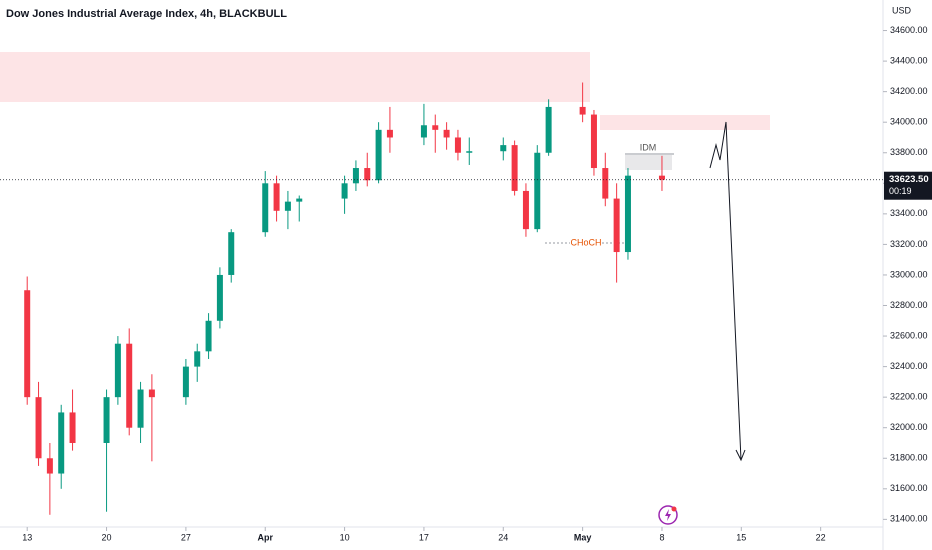 This screenshot has width=932, height=550. What do you see at coordinates (27, 537) in the screenshot?
I see `x-tick-label: 13` at bounding box center [27, 537].